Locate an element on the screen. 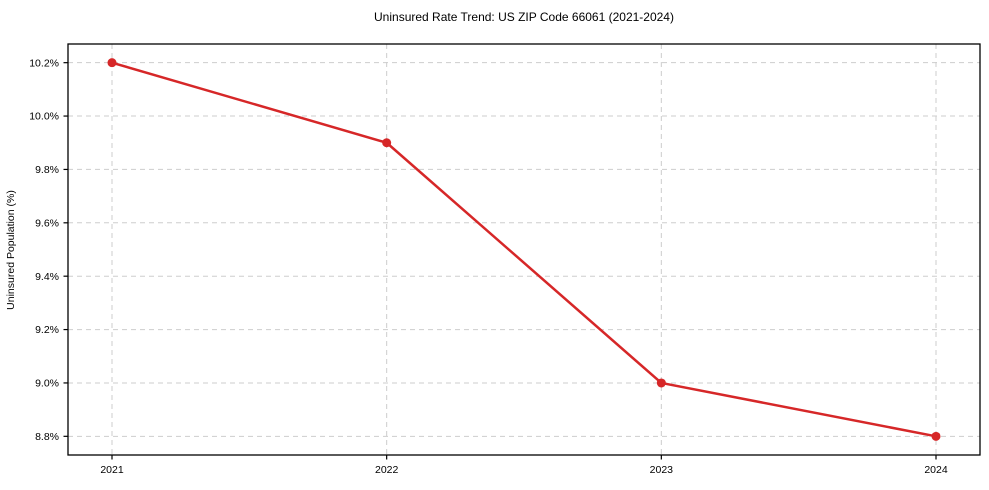 The width and height of the screenshot is (989, 490). y-tick-label: 9.2% is located at coordinates (47, 330).